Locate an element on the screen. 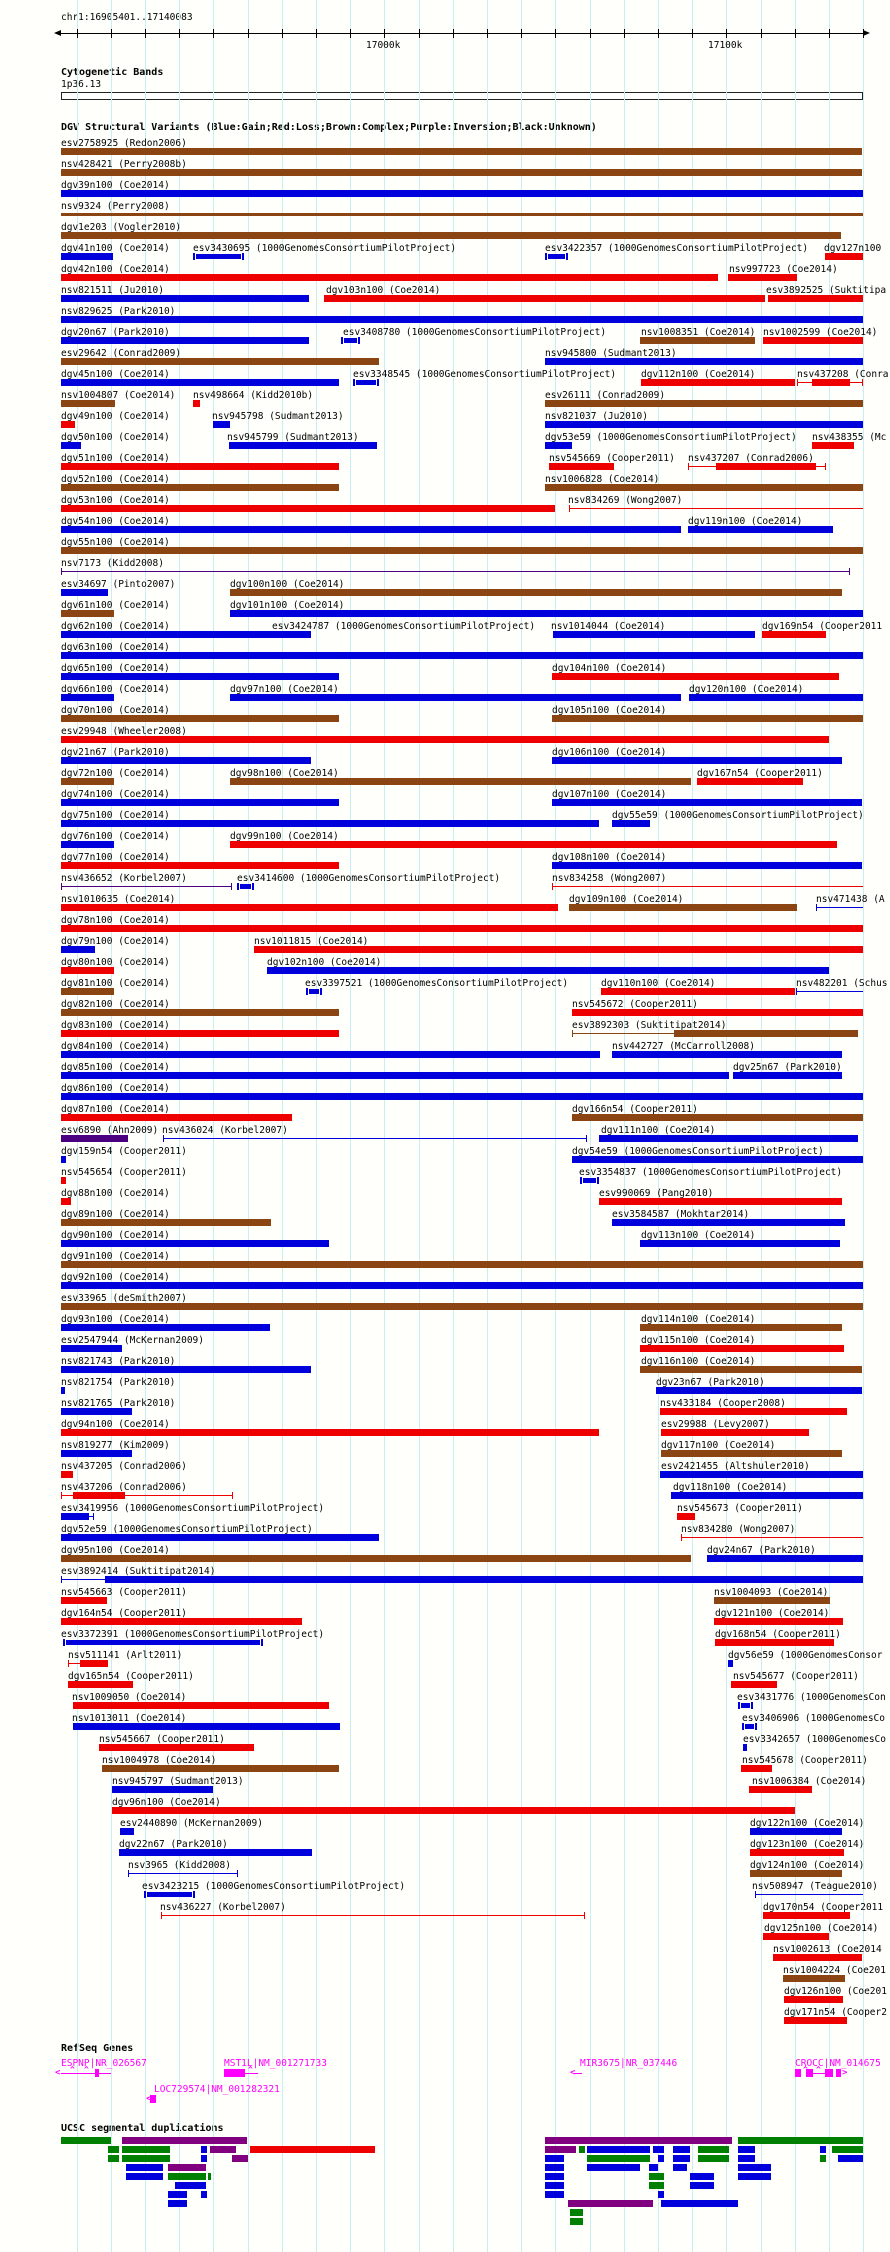 This screenshot has width=890, height=2252. variant-label: dgv108n100 (Coe2014) is located at coordinates (609, 857).